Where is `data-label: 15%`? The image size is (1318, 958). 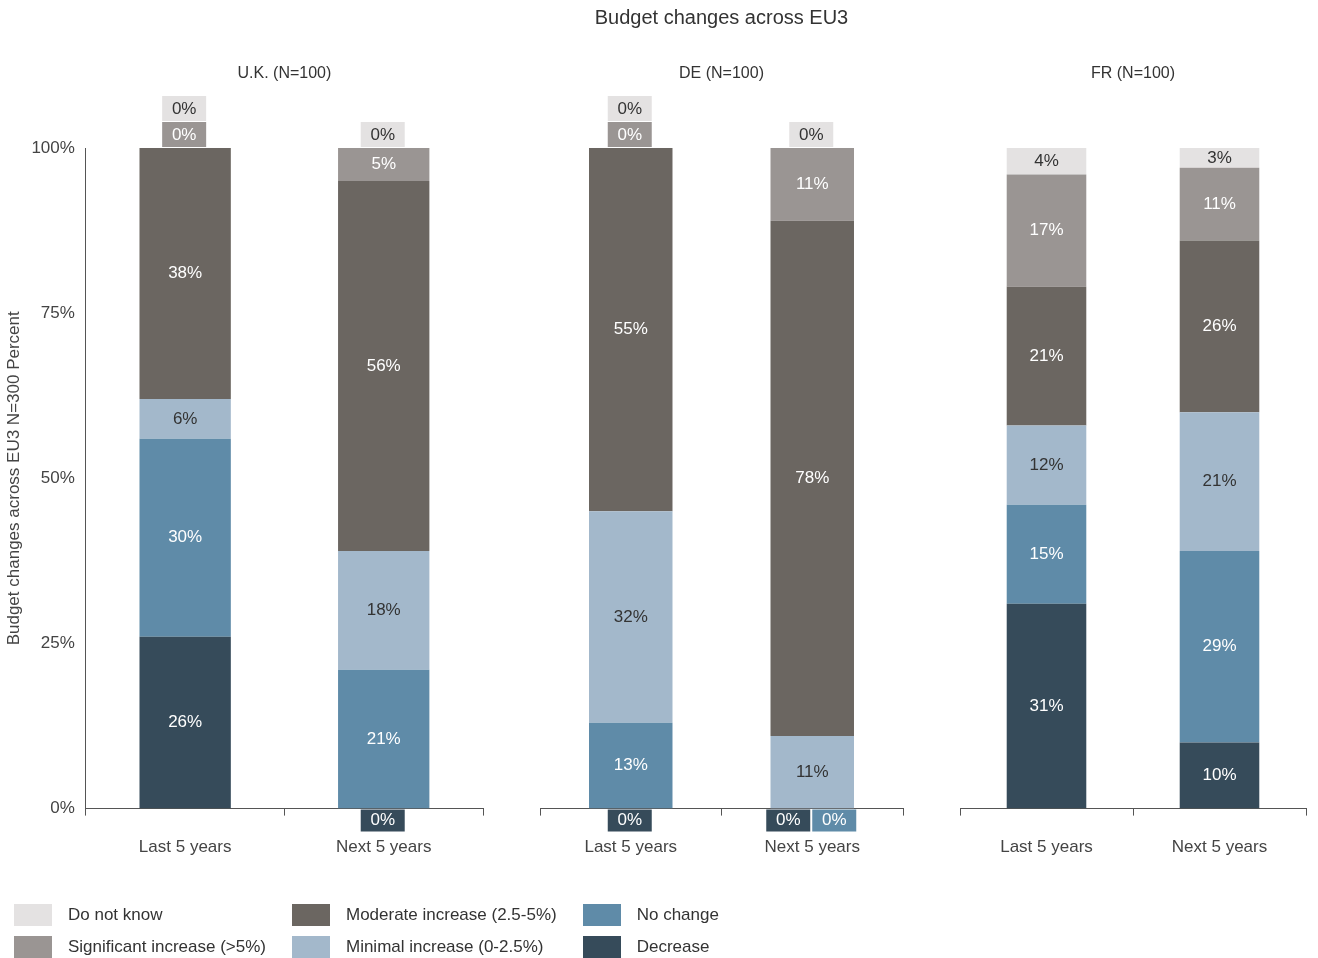 data-label: 15% is located at coordinates (1046, 553).